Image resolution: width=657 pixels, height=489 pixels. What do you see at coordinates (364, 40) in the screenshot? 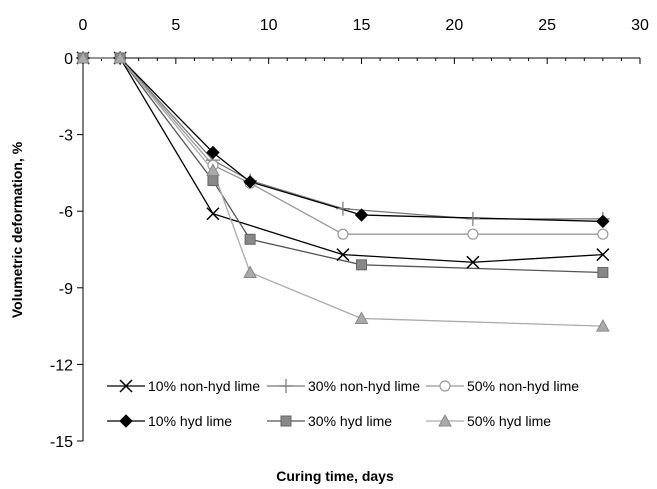
I see `x-axis-ticks: 0 5 10 15 20 25 30` at bounding box center [364, 40].